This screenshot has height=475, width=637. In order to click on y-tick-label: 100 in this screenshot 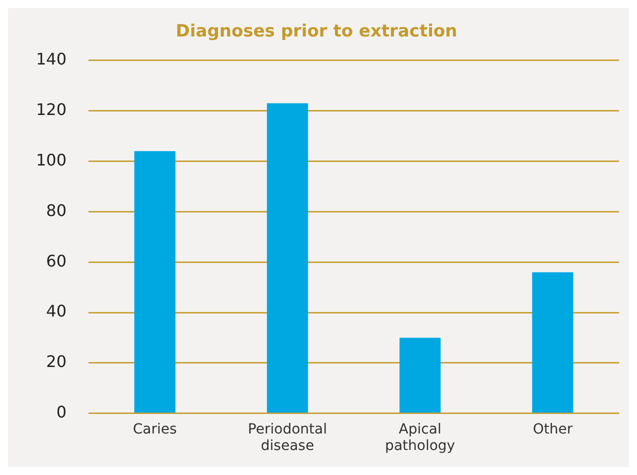, I will do `click(51, 160)`.